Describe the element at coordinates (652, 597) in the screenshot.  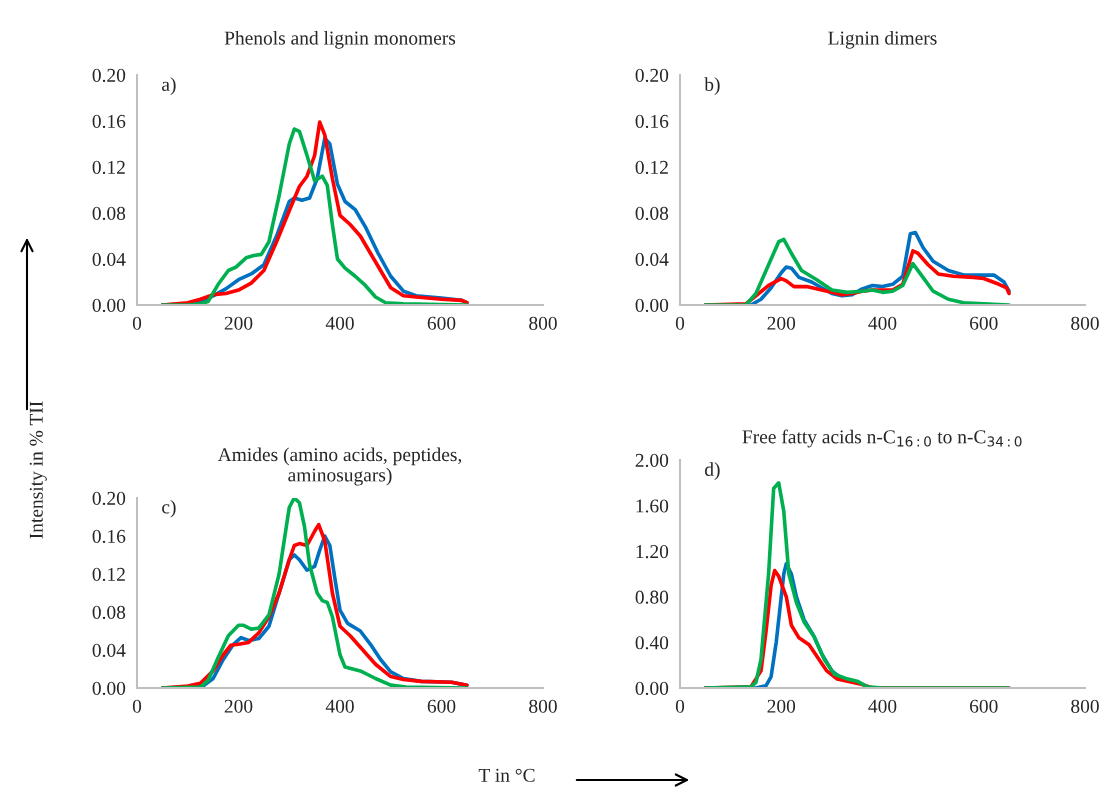
I see `y-tick-label: 0.80` at that location.